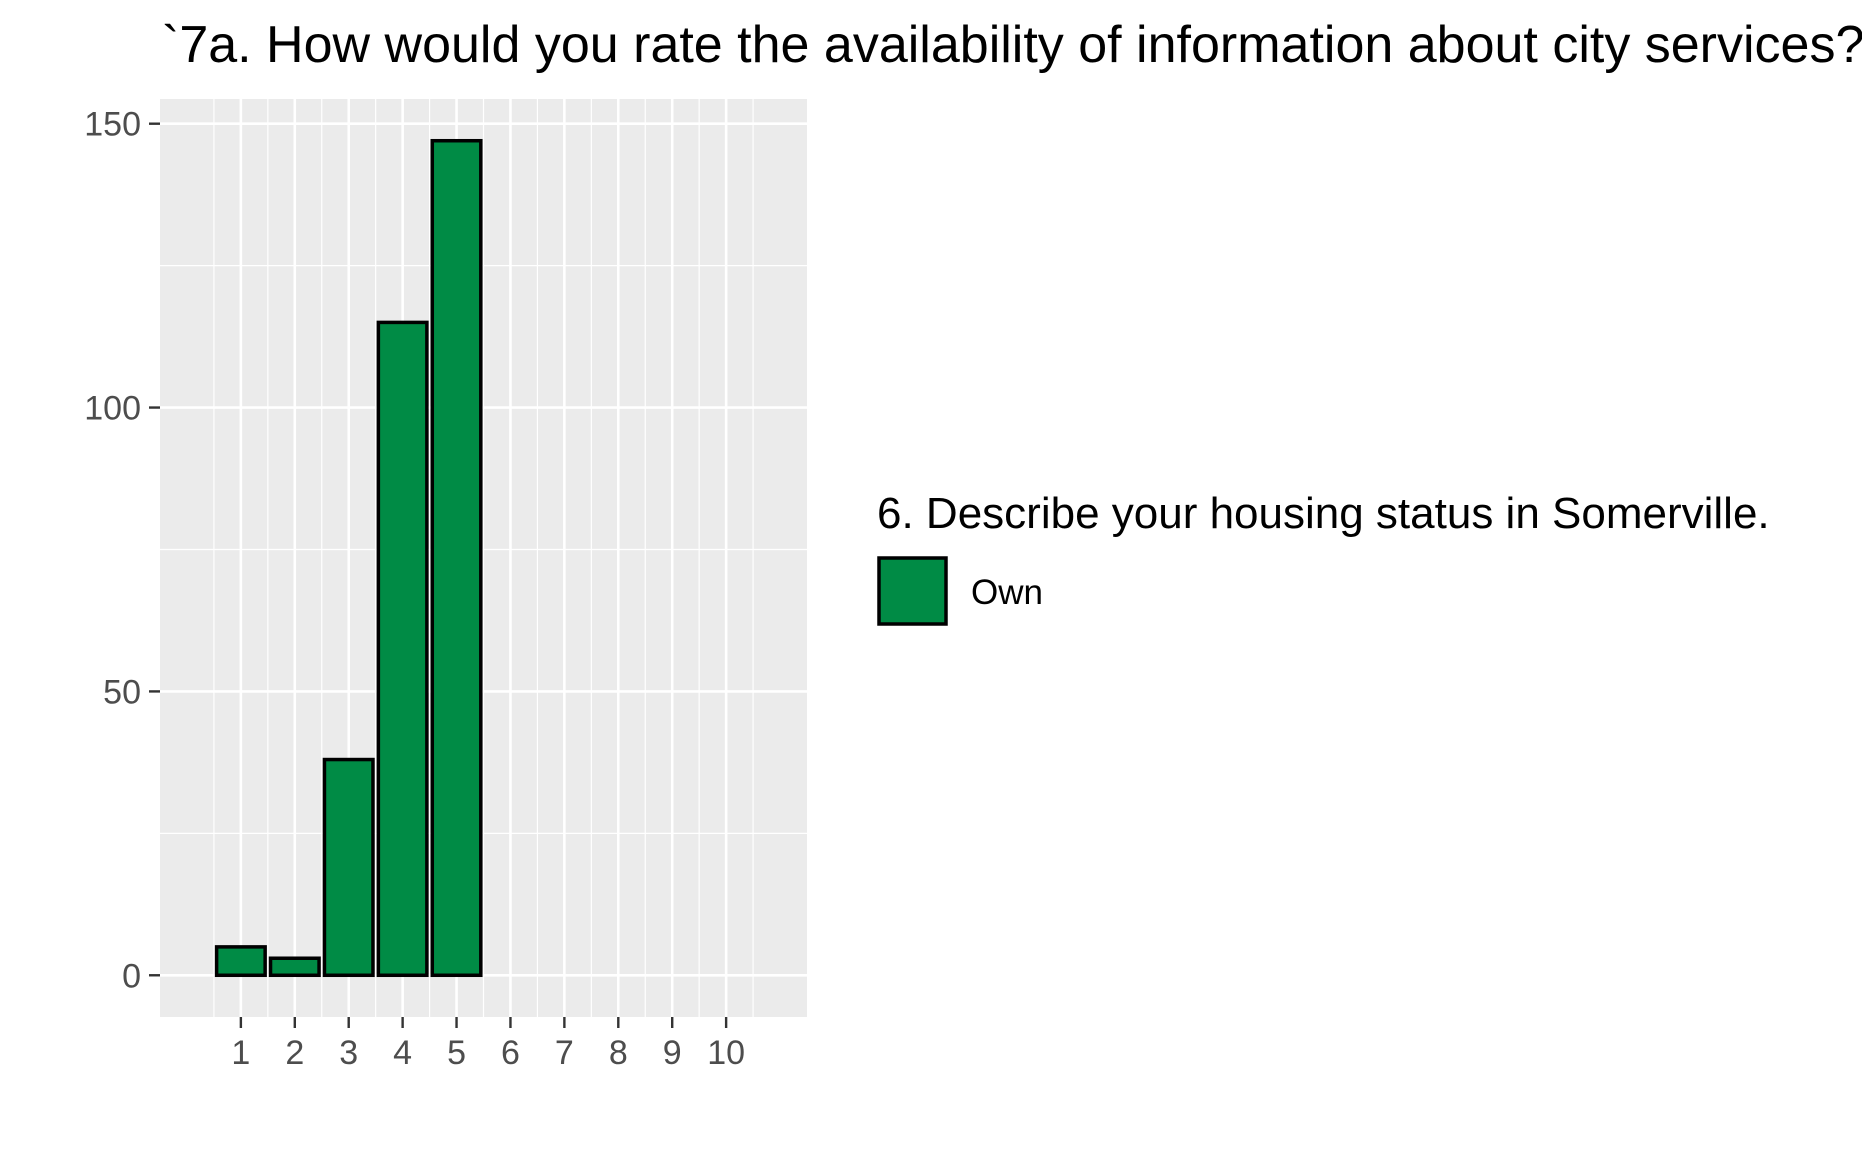  Describe the element at coordinates (912, 591) in the screenshot. I see `legend-key-own` at that location.